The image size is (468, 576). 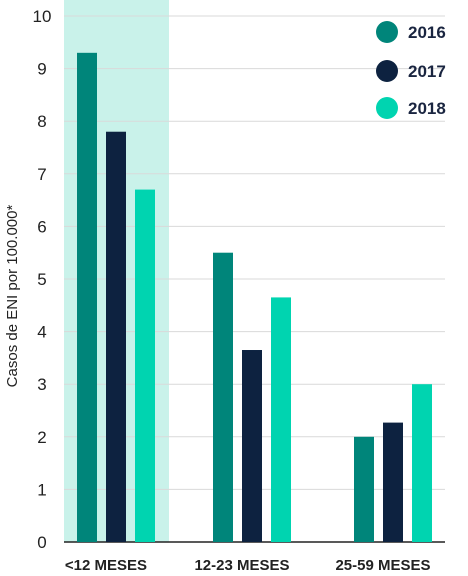 What do you see at coordinates (41, 384) in the screenshot?
I see `y-tick-label: 3` at bounding box center [41, 384].